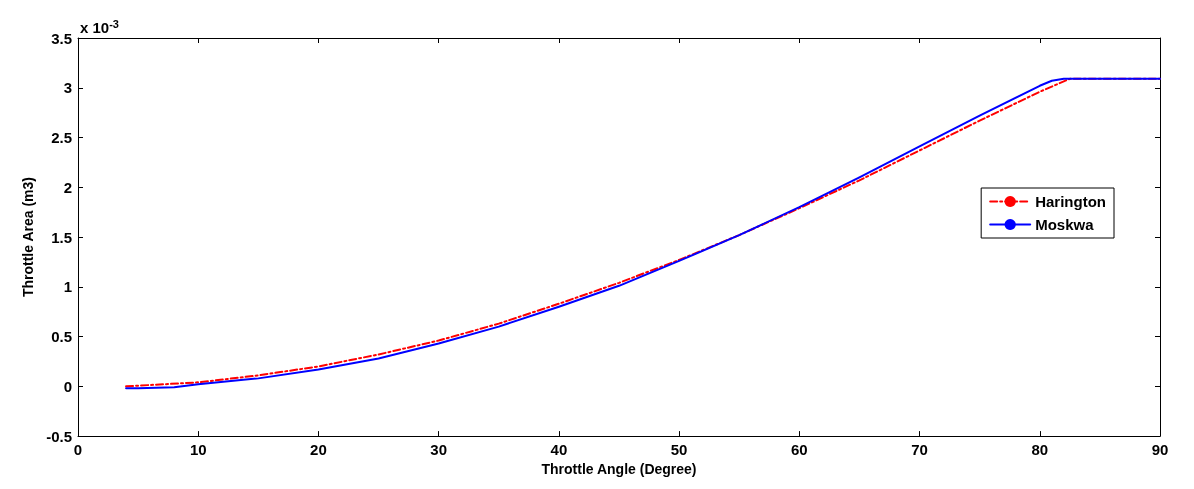  I want to click on y-tick-label: -0.5, so click(59, 436).